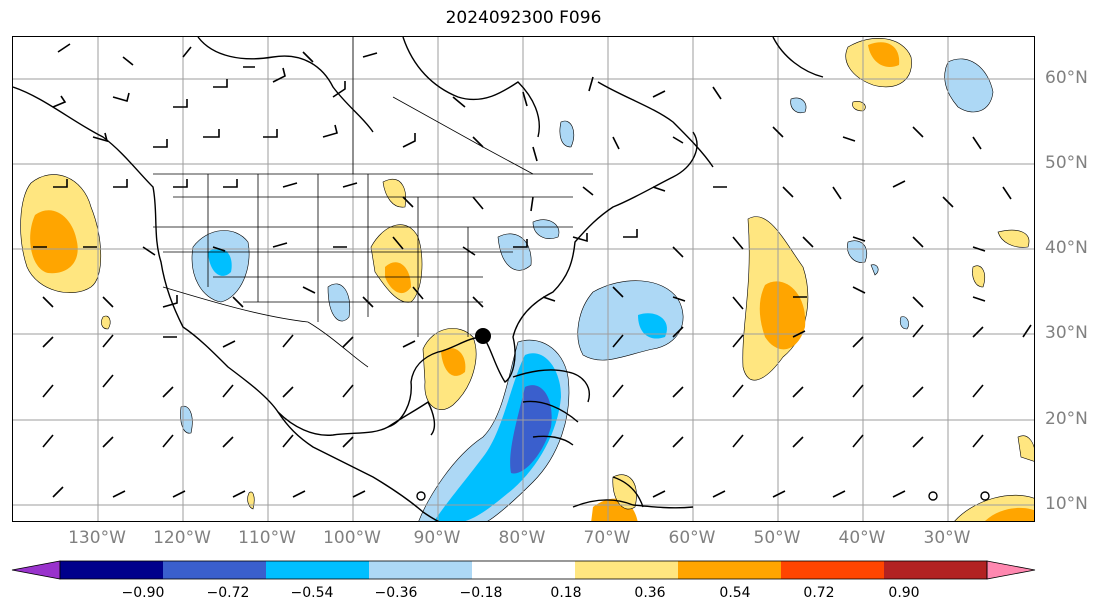 The height and width of the screenshot is (615, 1105). I want to click on lat-label: 40°N, so click(1066, 248).